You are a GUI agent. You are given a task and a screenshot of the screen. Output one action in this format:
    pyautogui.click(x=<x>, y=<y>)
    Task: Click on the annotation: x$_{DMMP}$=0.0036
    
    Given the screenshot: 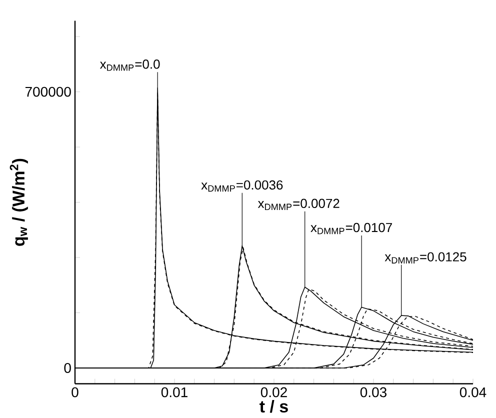 What is the action you would take?
    pyautogui.click(x=242, y=186)
    